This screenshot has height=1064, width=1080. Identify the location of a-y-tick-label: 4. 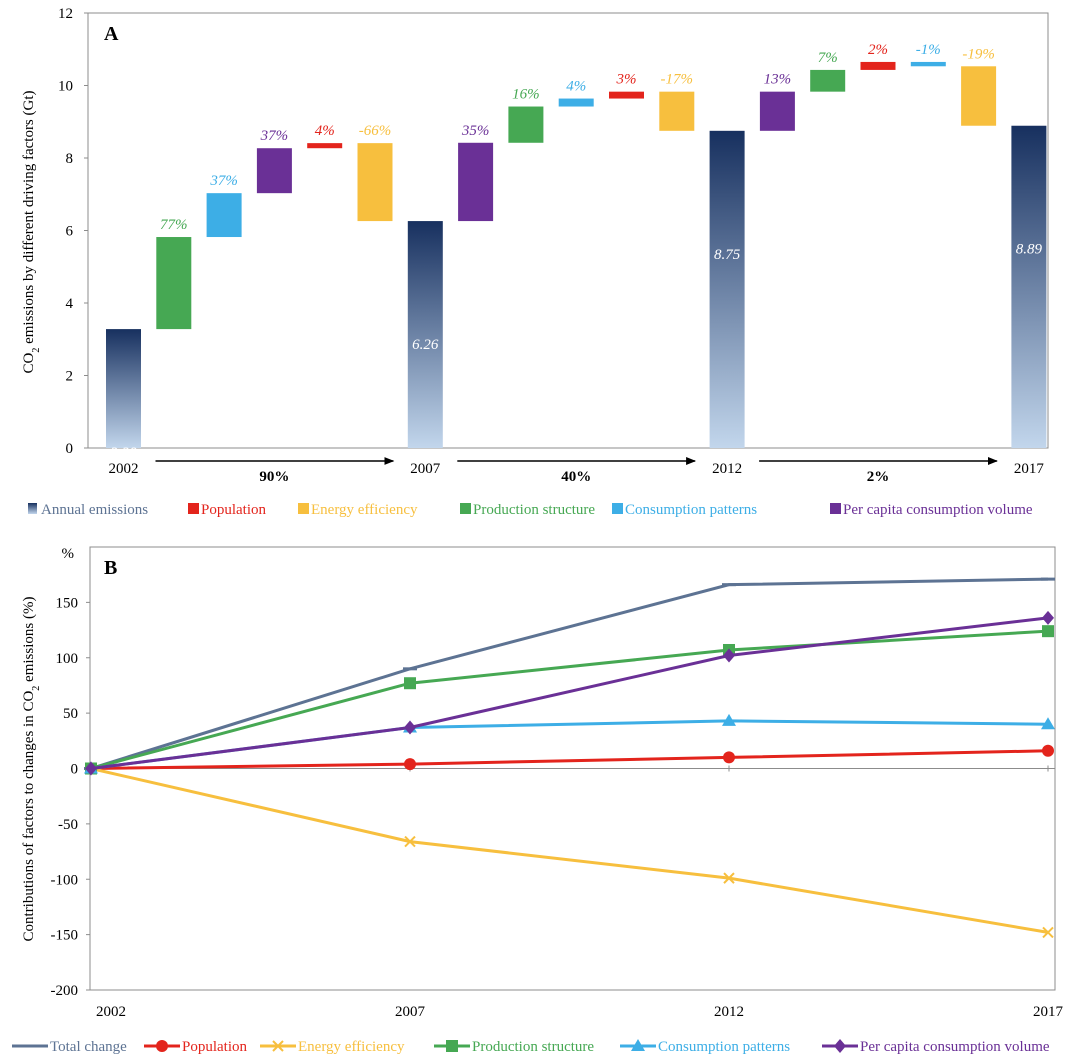
(70, 304).